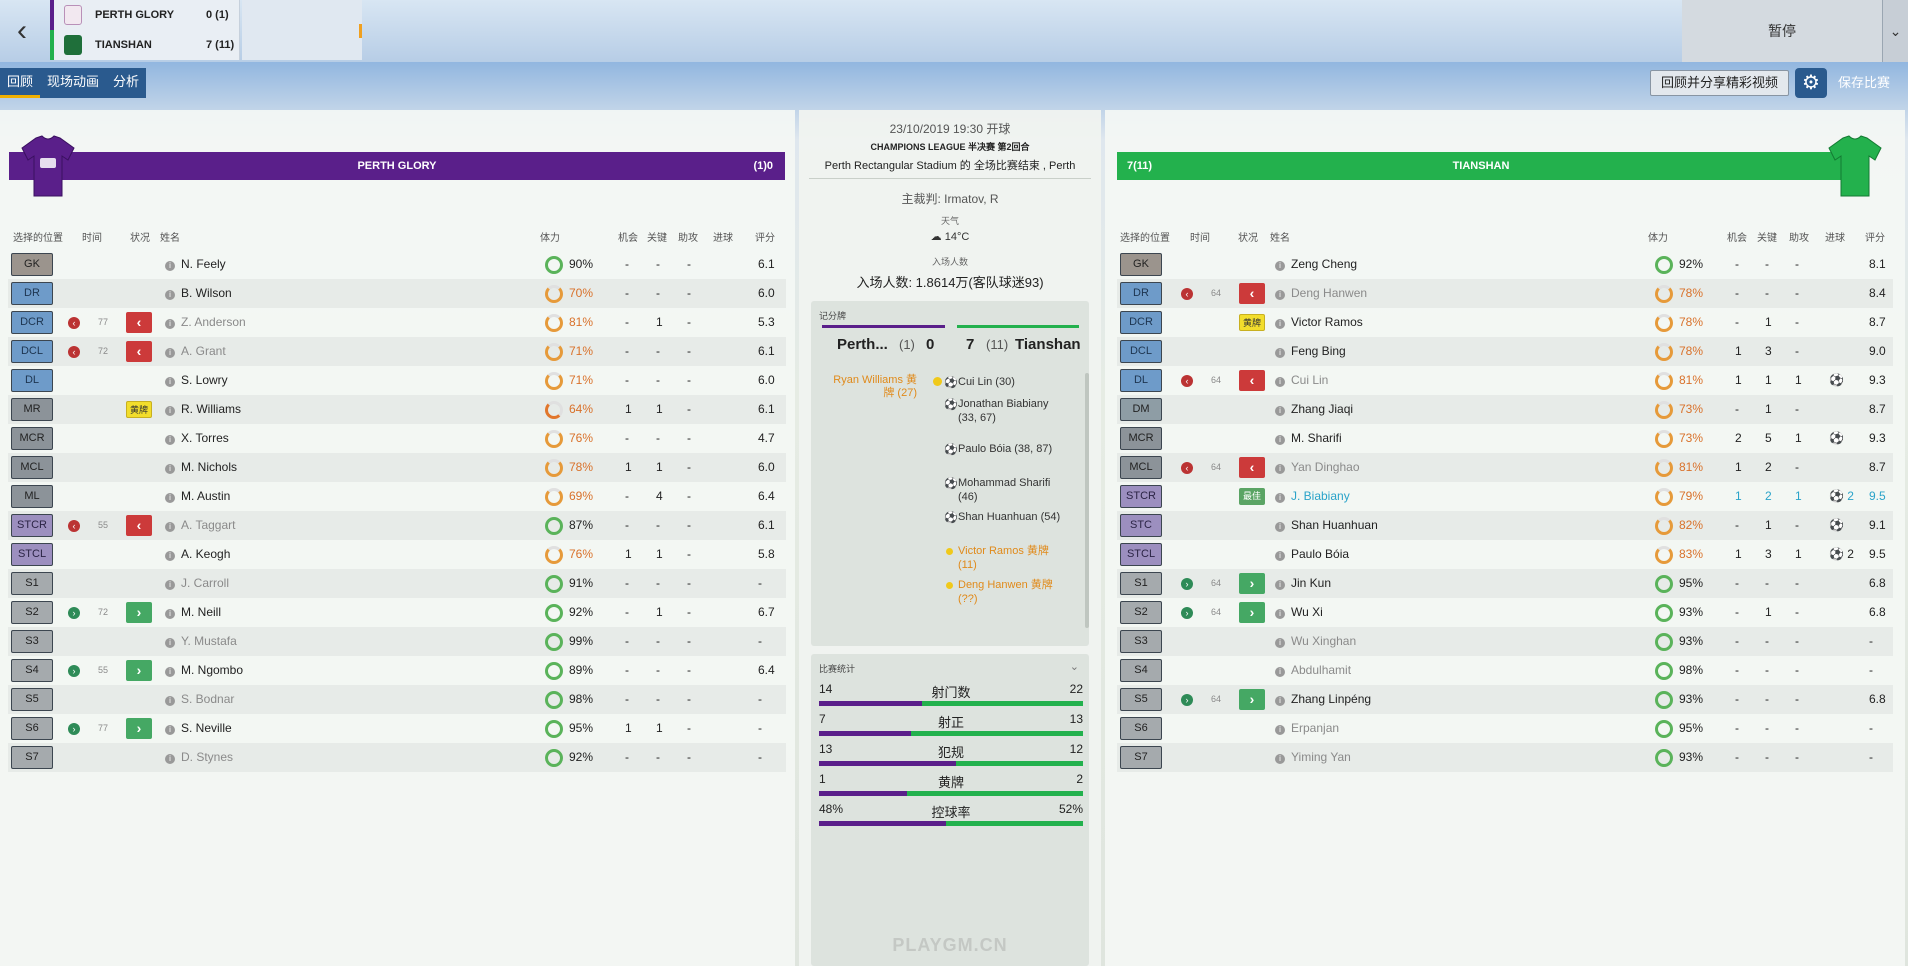 This screenshot has width=1908, height=966. I want to click on tab-live-animation: 现场动画, so click(73, 81).